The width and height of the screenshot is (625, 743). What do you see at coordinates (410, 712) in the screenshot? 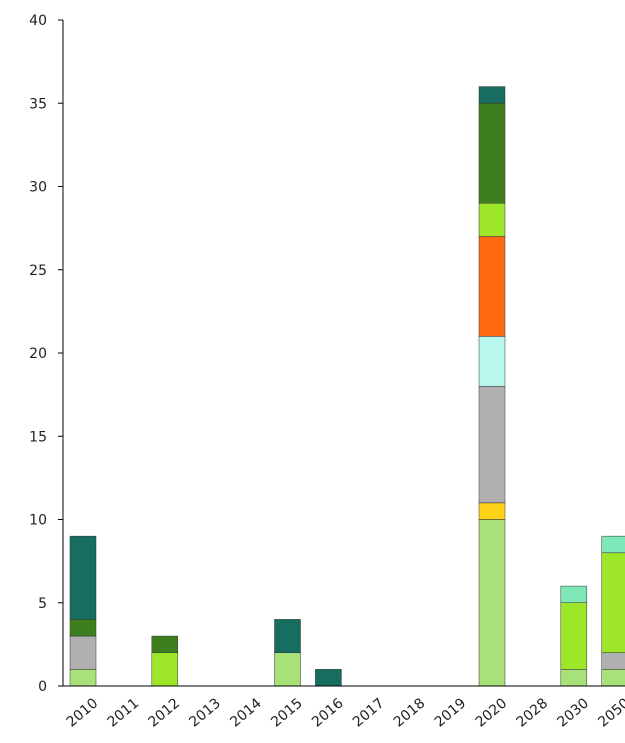
I see `x-tick-label: 2018` at bounding box center [410, 712].